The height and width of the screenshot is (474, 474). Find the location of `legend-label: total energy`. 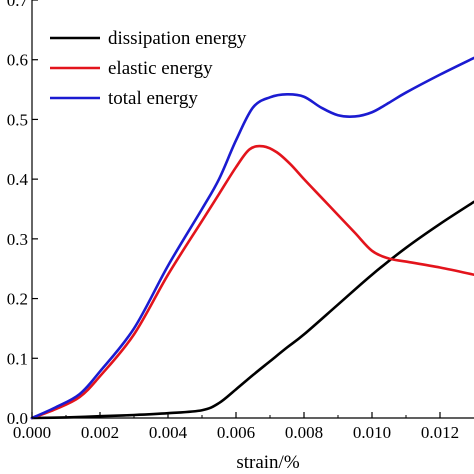

legend-label: total energy is located at coordinates (153, 98).